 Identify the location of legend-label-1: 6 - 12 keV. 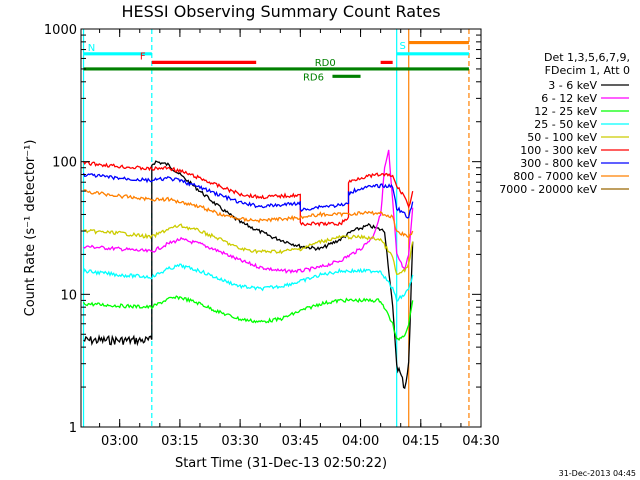
(569, 98).